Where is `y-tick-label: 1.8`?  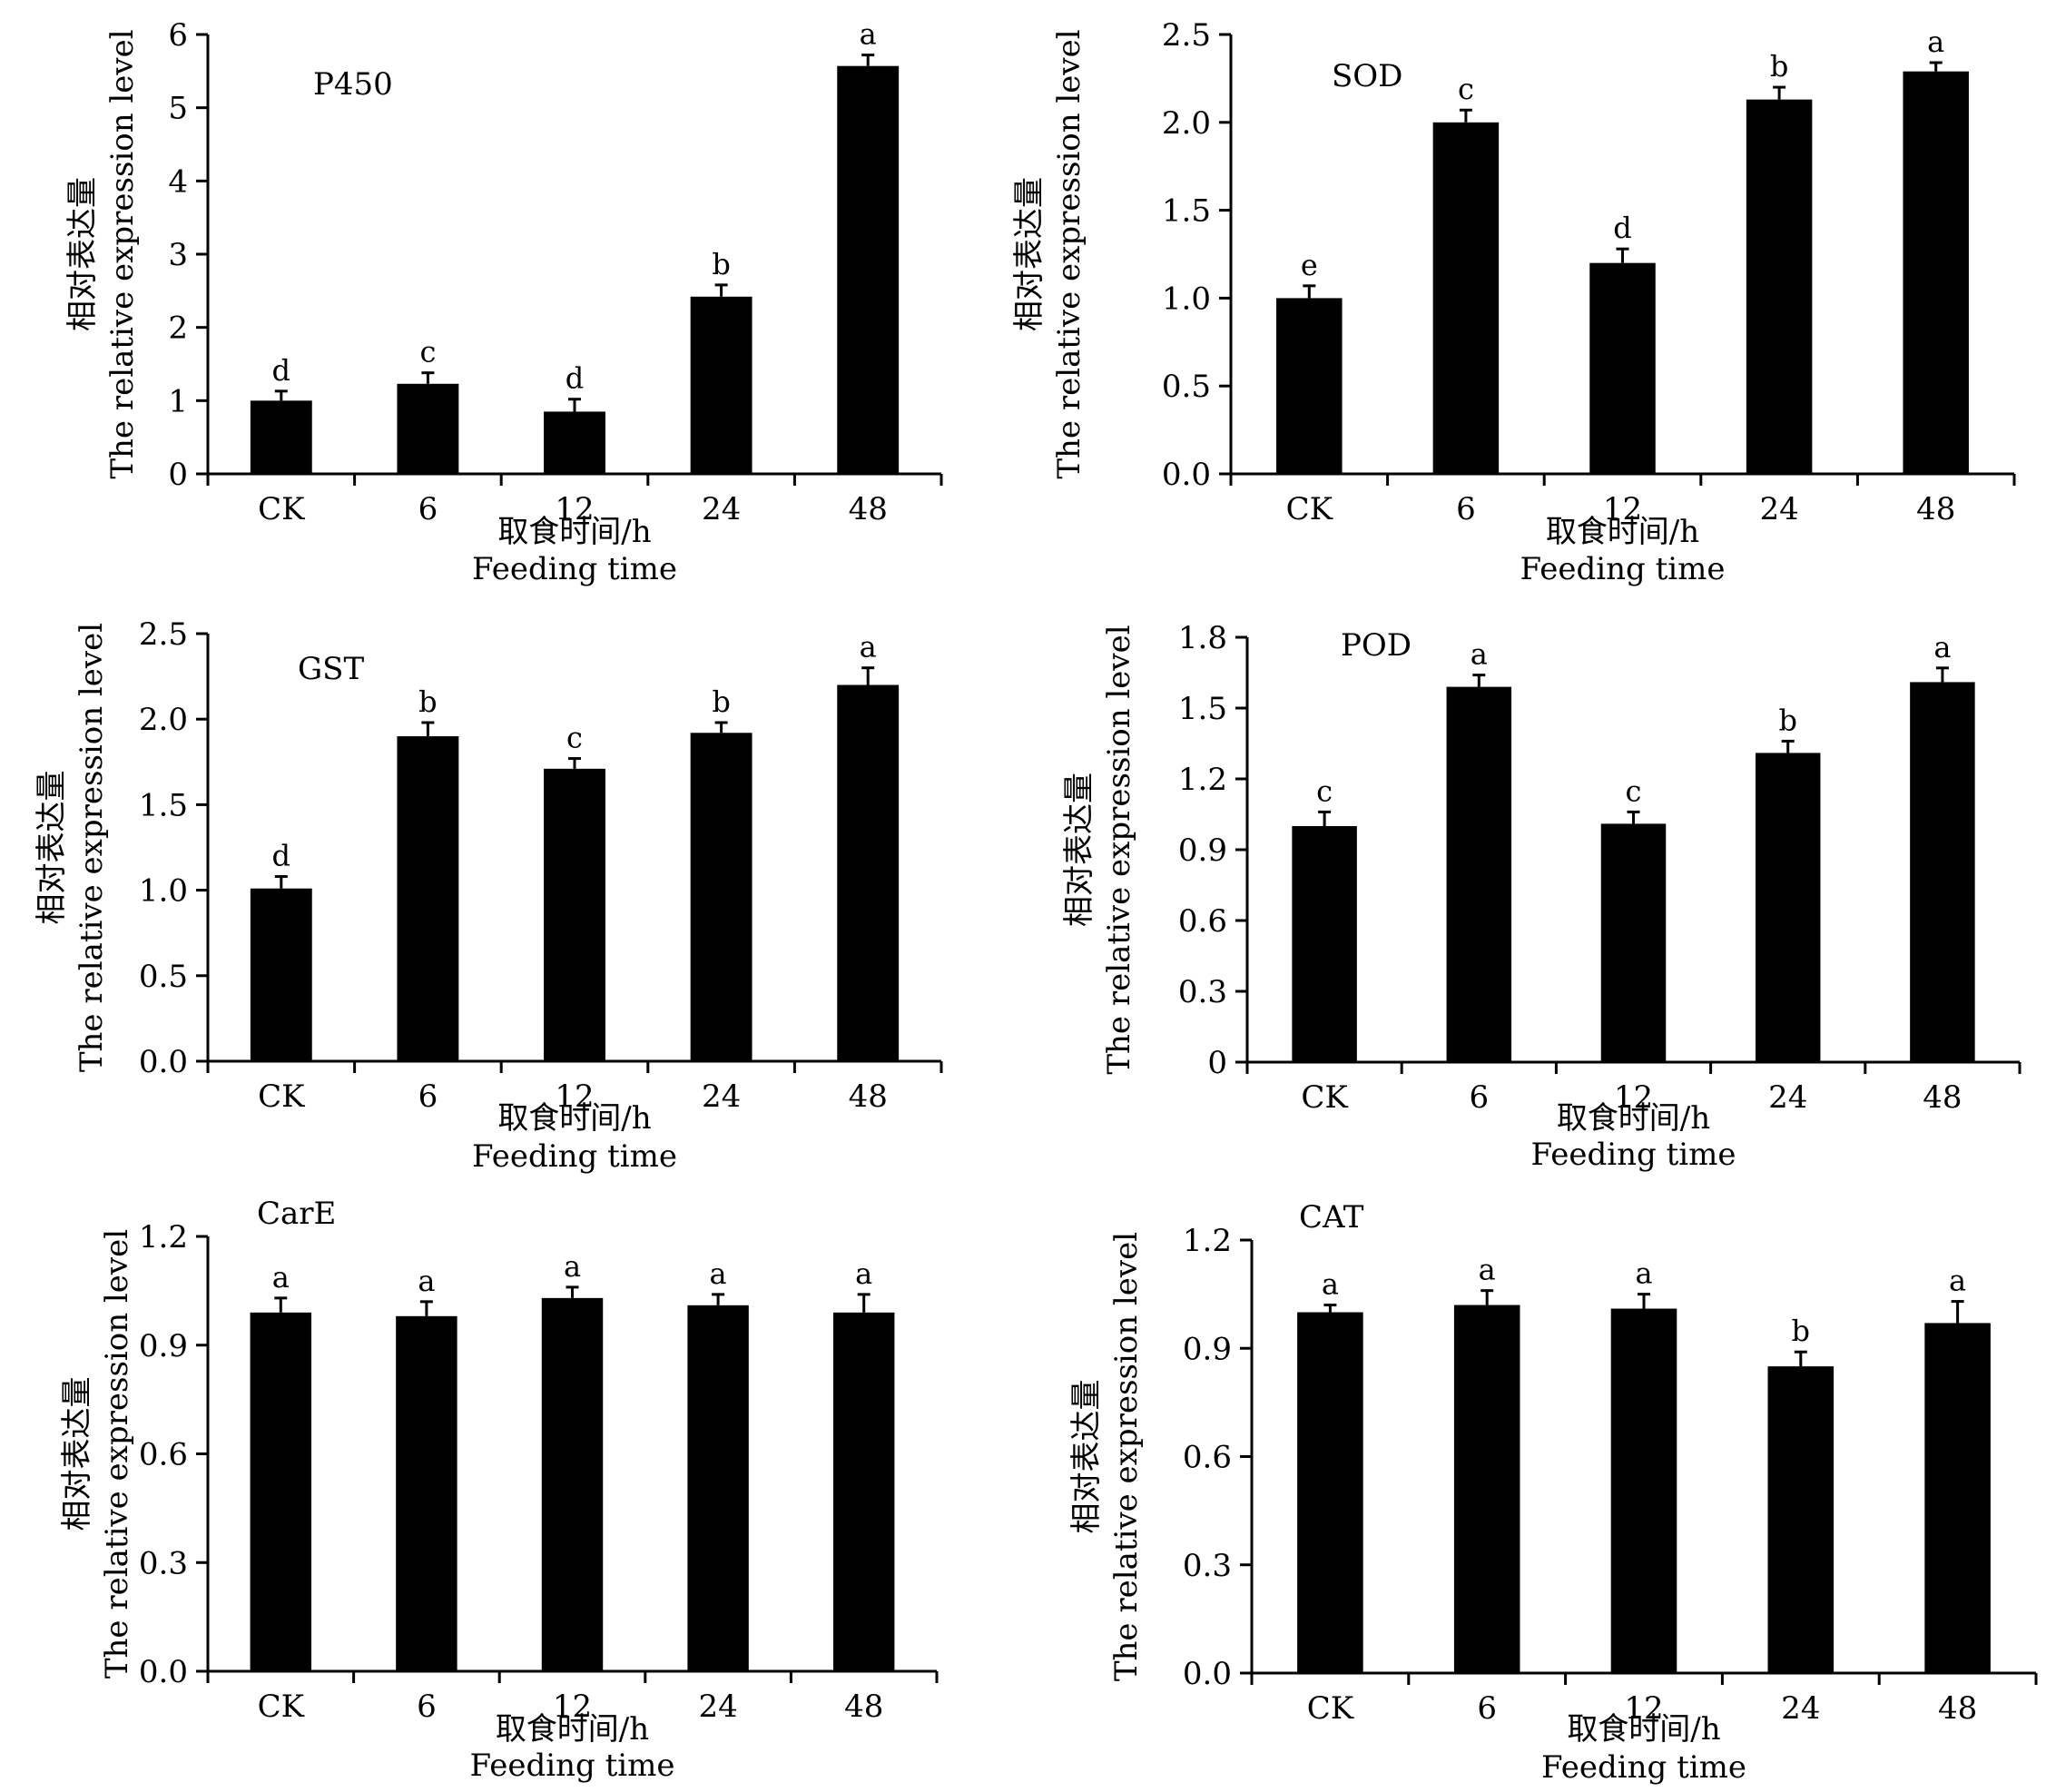
y-tick-label: 1.8 is located at coordinates (1202, 638).